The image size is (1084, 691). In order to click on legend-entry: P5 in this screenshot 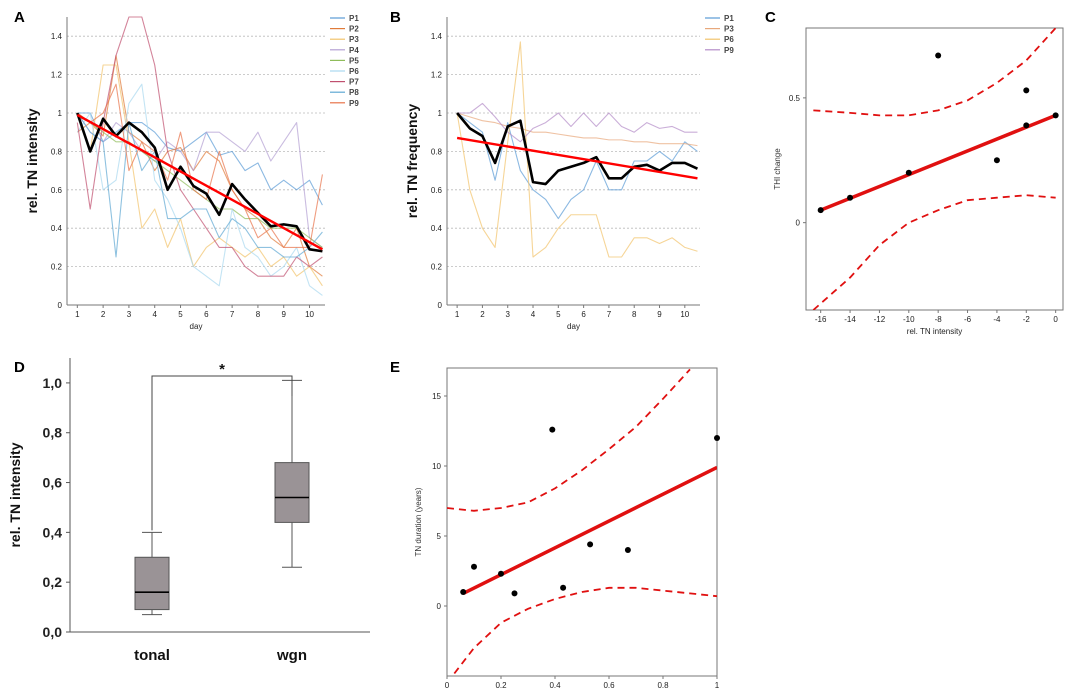, I will do `click(354, 60)`.